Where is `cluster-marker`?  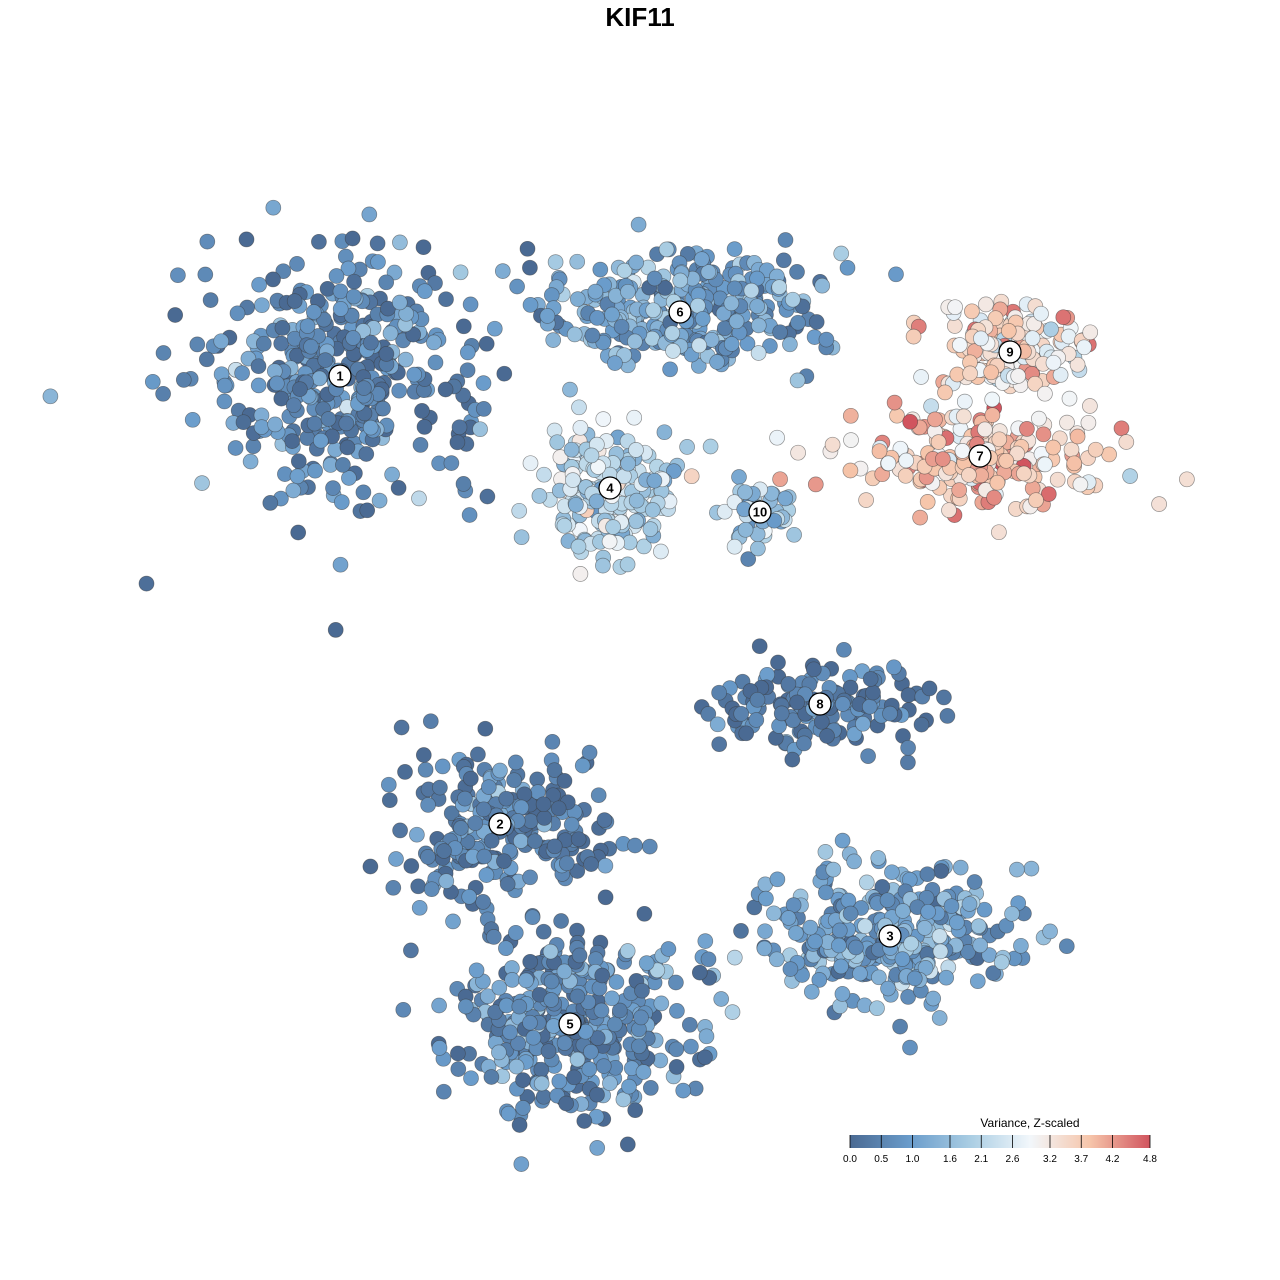 cluster-marker is located at coordinates (980, 456).